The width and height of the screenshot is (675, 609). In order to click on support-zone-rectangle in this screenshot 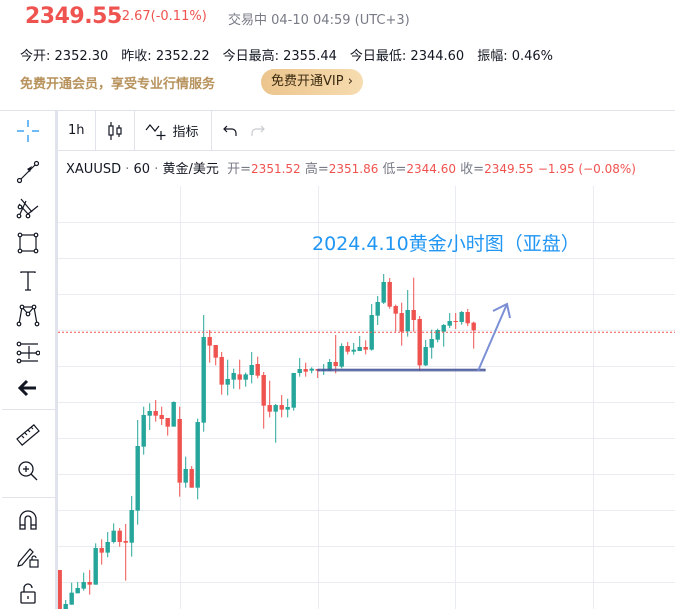, I will do `click(401, 370)`.